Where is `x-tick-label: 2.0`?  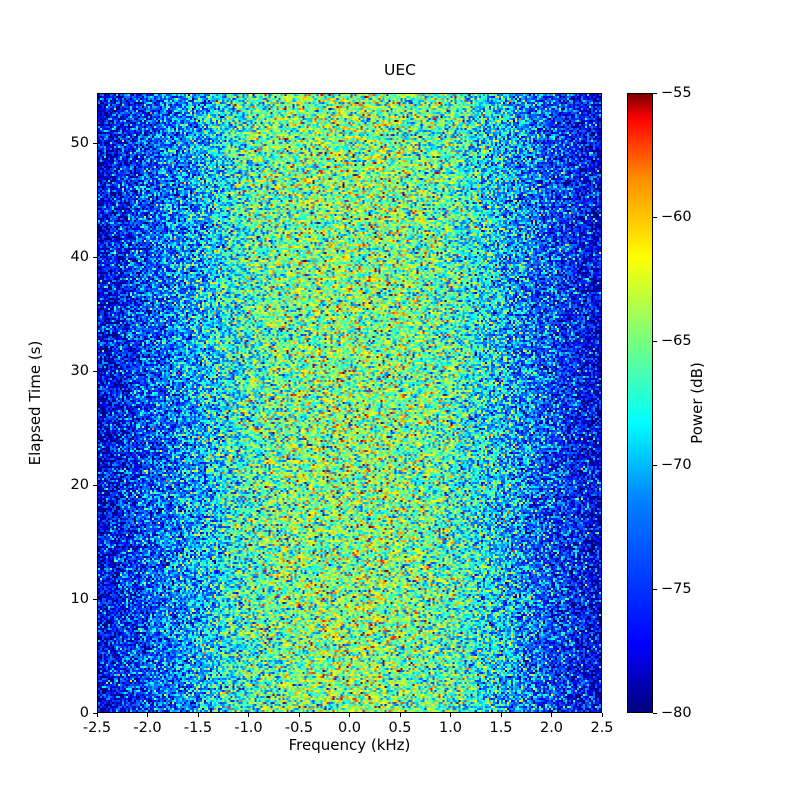 x-tick-label: 2.0 is located at coordinates (551, 728).